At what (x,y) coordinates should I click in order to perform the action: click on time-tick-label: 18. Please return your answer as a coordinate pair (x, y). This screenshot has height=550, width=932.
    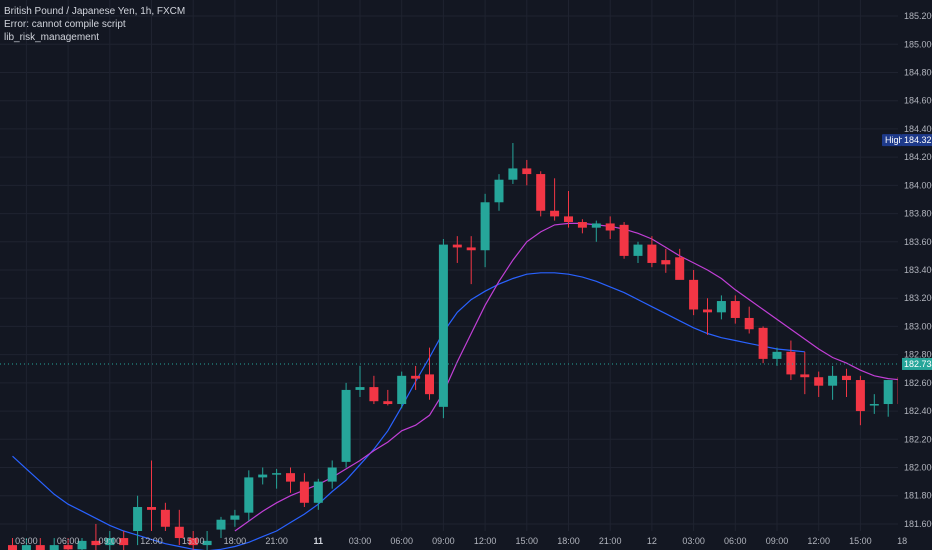
    Looking at the image, I should click on (902, 541).